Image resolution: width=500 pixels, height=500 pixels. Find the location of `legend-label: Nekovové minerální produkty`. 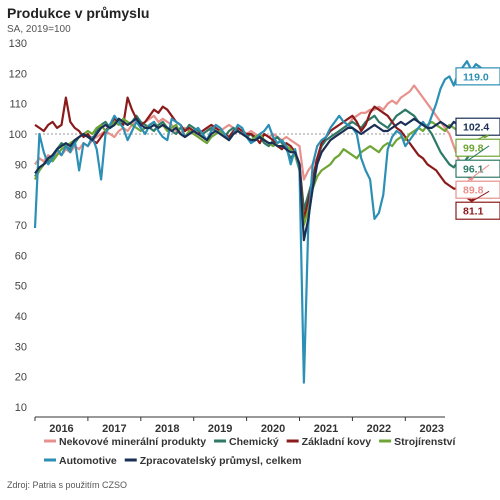

legend-label: Nekovové minerální produkty is located at coordinates (132, 442).